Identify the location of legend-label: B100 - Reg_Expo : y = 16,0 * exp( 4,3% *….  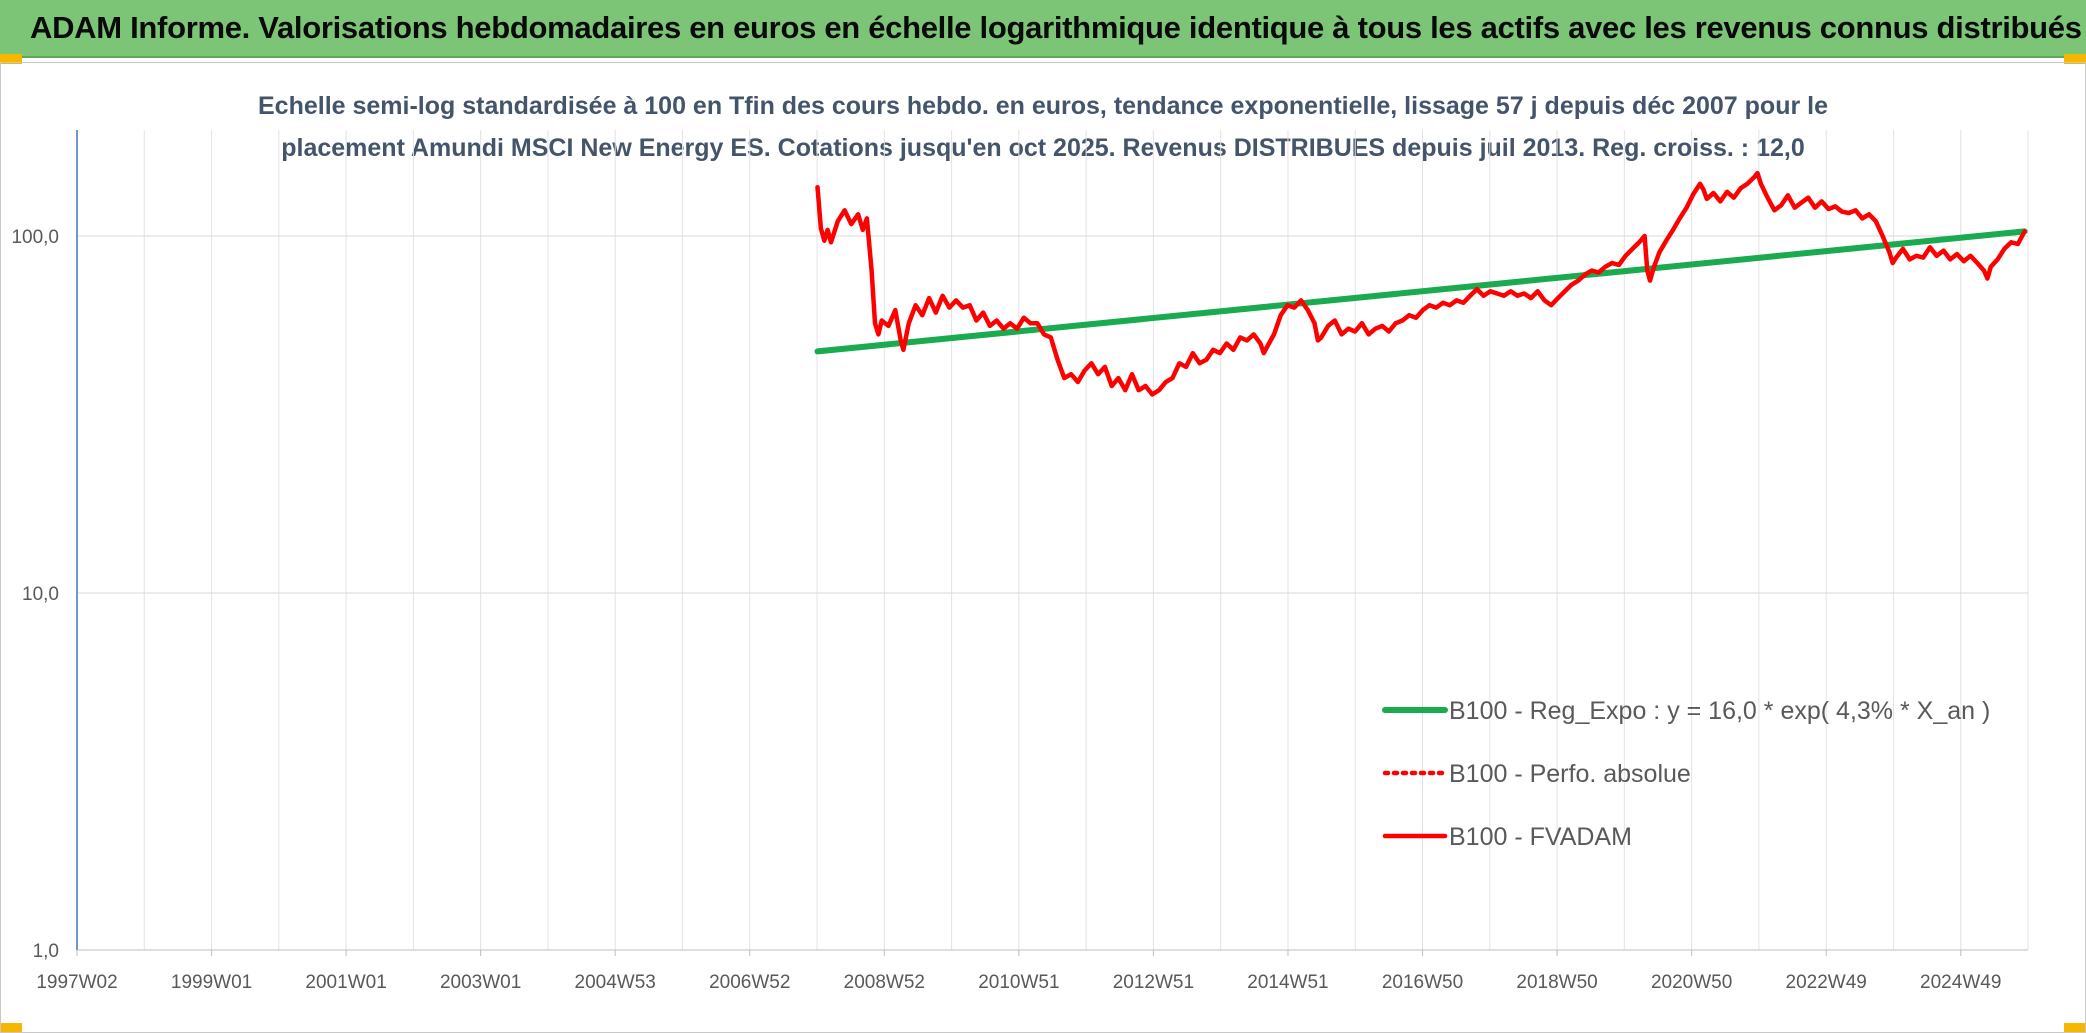
(1719, 711).